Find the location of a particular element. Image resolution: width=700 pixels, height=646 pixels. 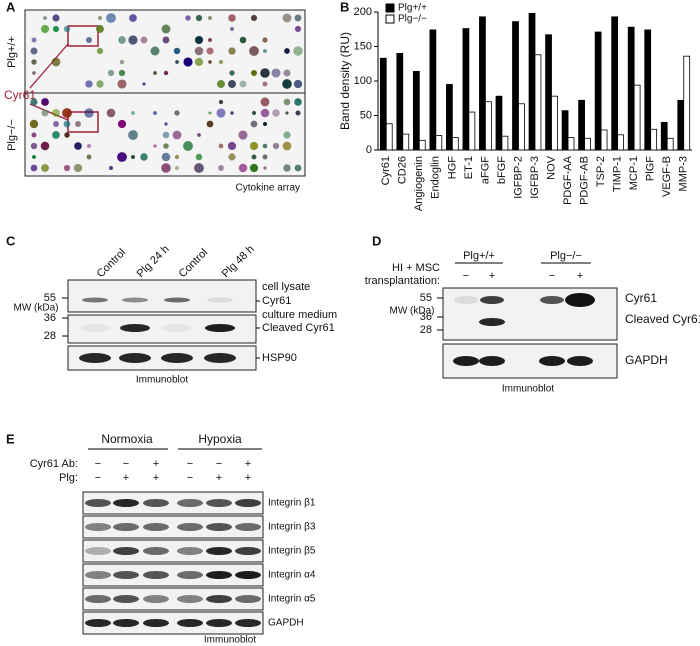

x-tick-label: Endoglin is located at coordinates (436, 177).